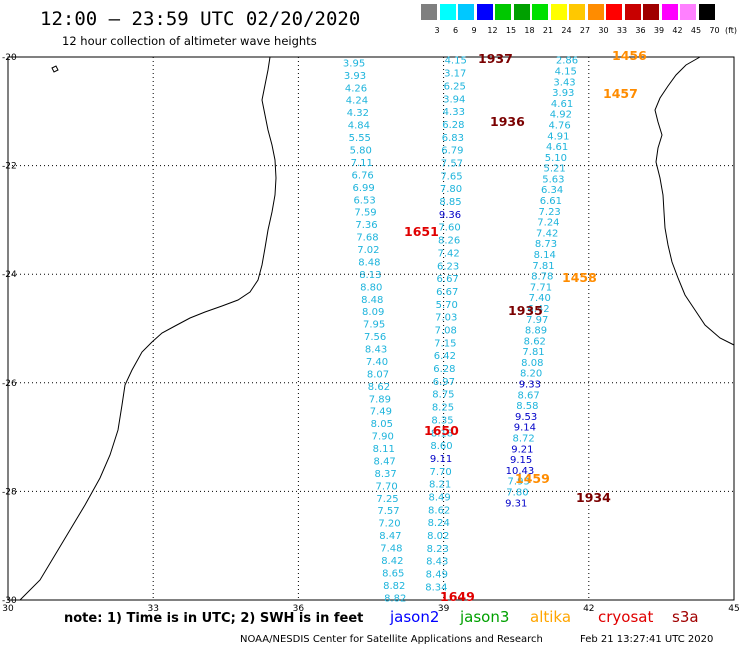  I want to click on wave-height-value: 6.34, so click(552, 190).